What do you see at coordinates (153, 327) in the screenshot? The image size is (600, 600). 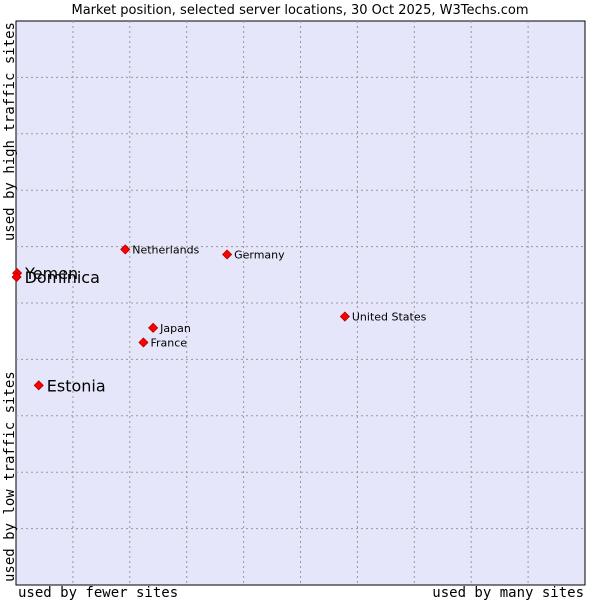 I see `data-point-japan` at bounding box center [153, 327].